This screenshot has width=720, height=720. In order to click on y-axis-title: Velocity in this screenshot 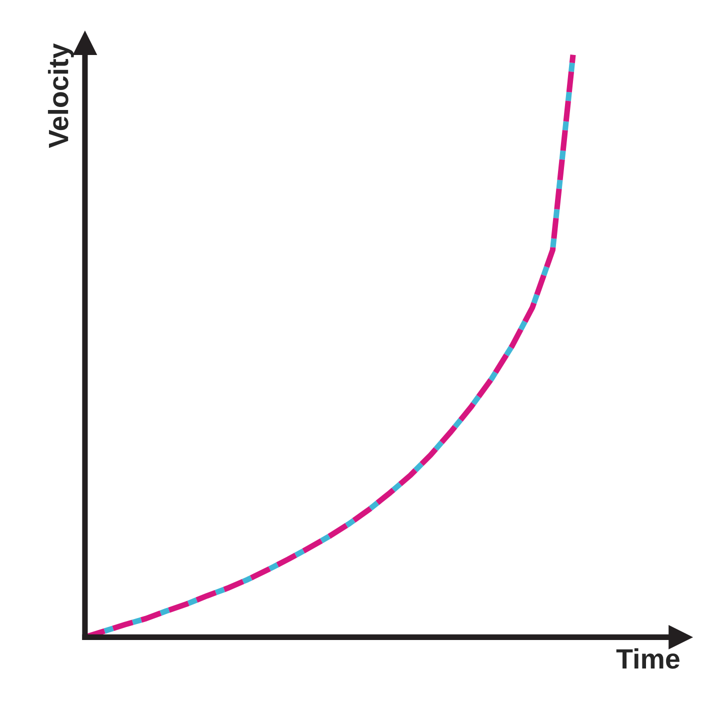, I will do `click(61, 95)`.